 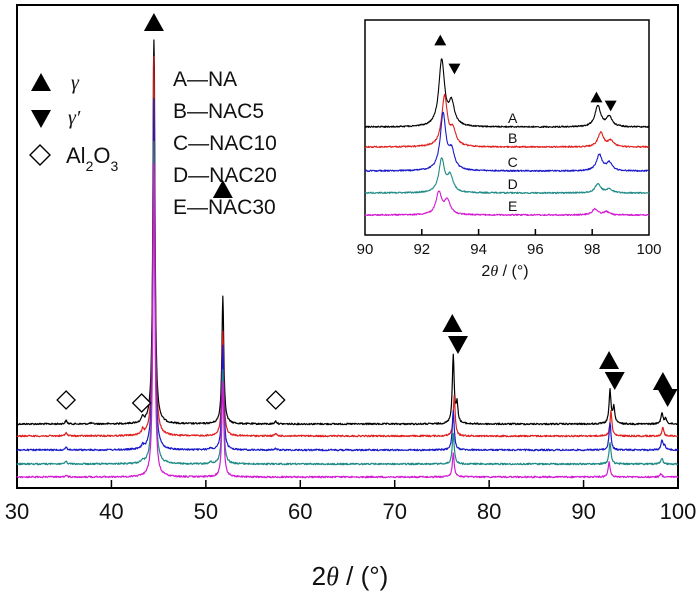 I want to click on x-tick-label: 98, so click(x=592, y=249).